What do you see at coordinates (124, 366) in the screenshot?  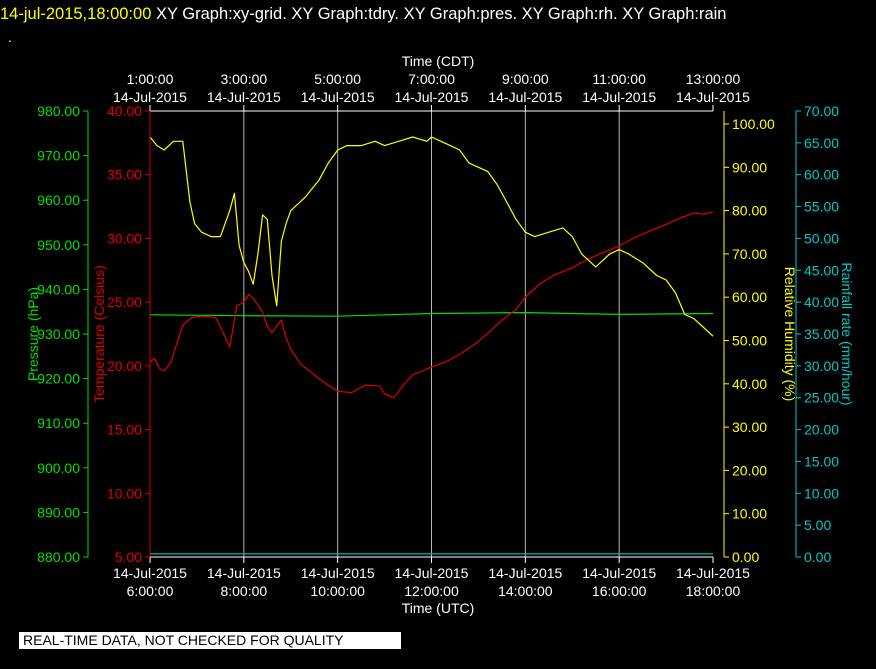 I see `temperature-tick-label: 20.00` at bounding box center [124, 366].